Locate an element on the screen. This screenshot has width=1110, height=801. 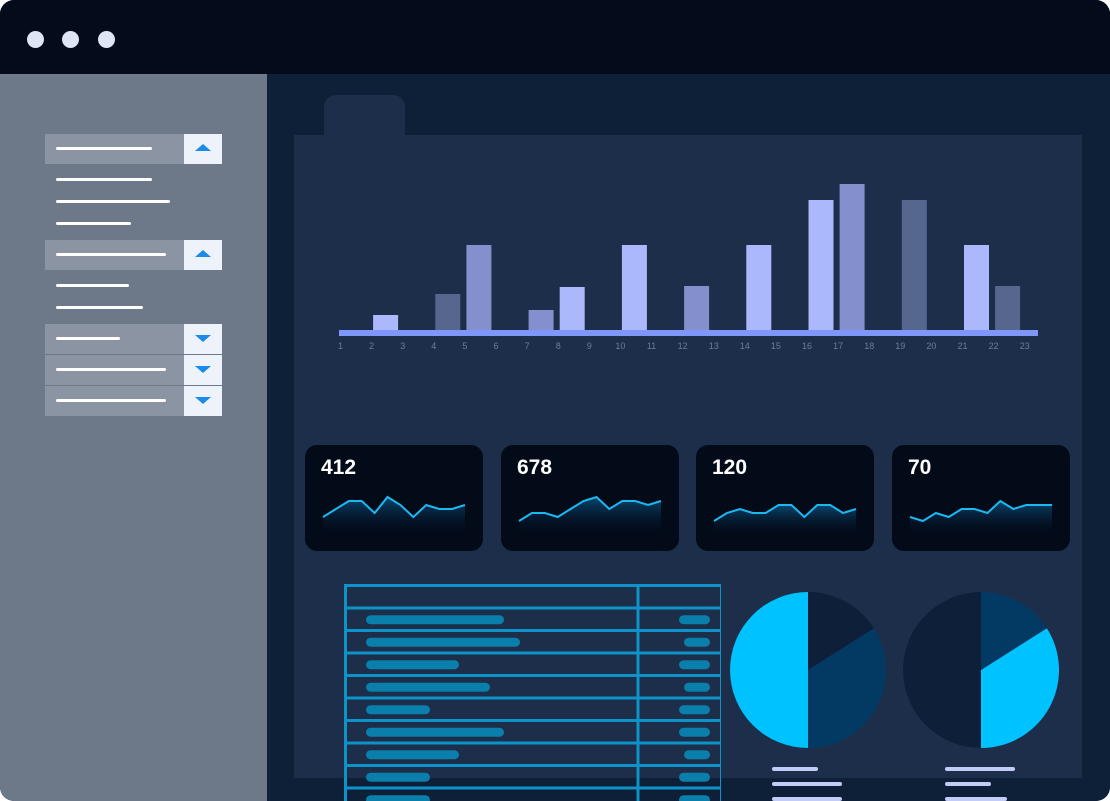
x-tick-label: 16 is located at coordinates (807, 346).